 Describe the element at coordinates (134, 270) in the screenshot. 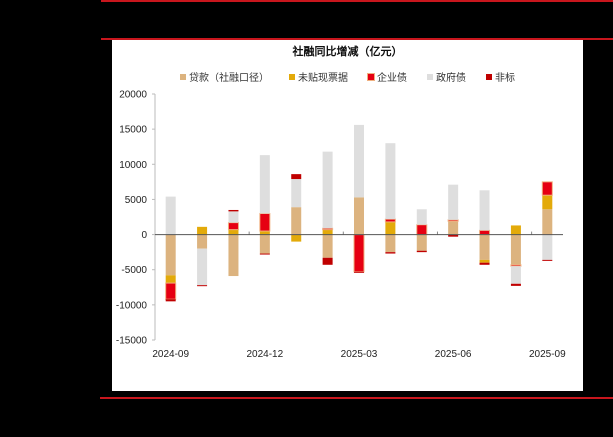

I see `y-tick-label: -5000` at that location.